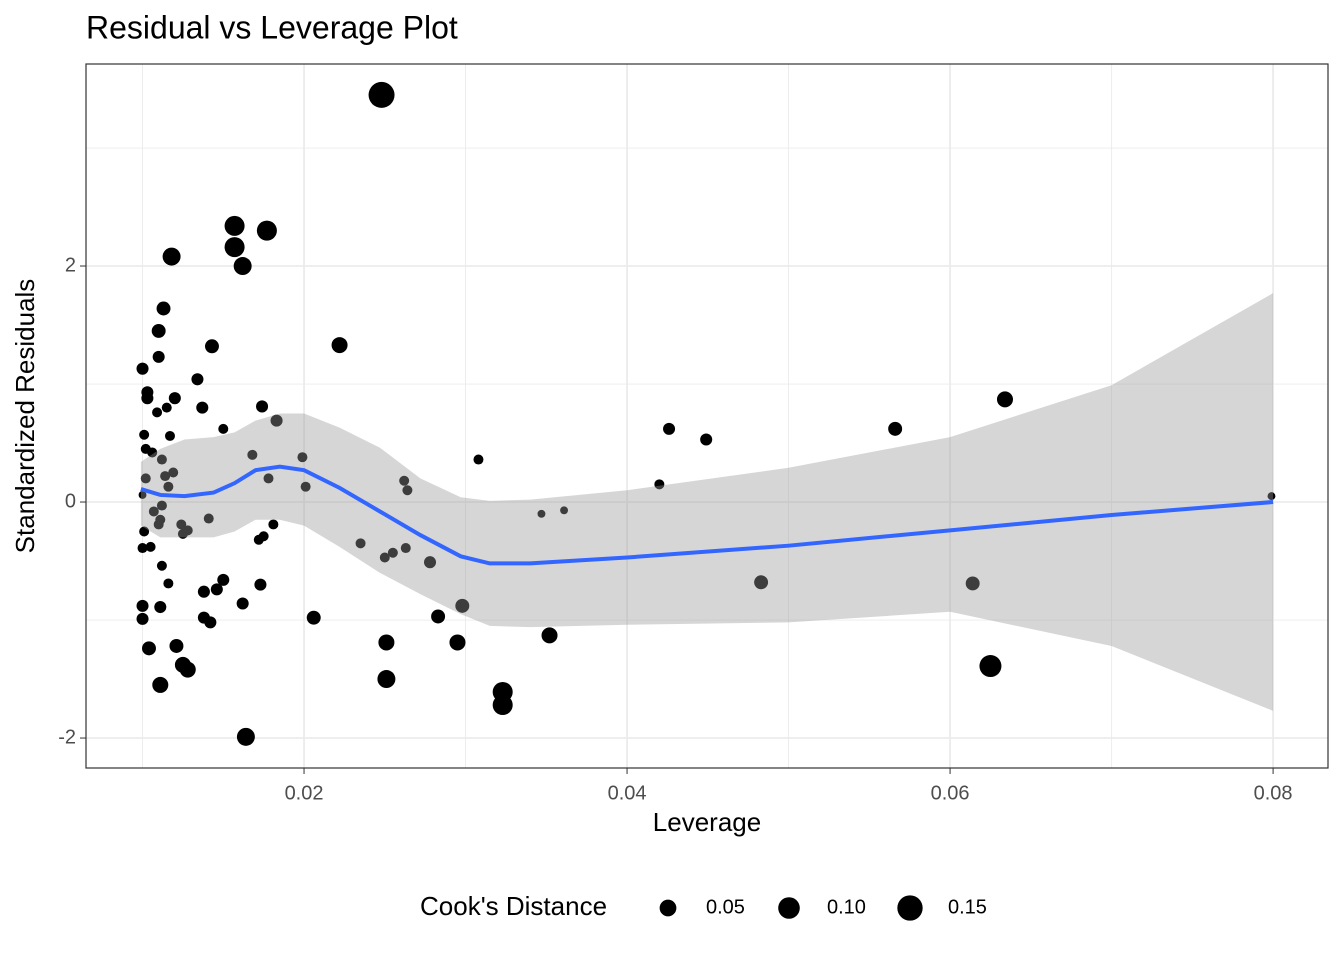  Describe the element at coordinates (967, 907) in the screenshot. I see `legend-label: 0.15` at that location.